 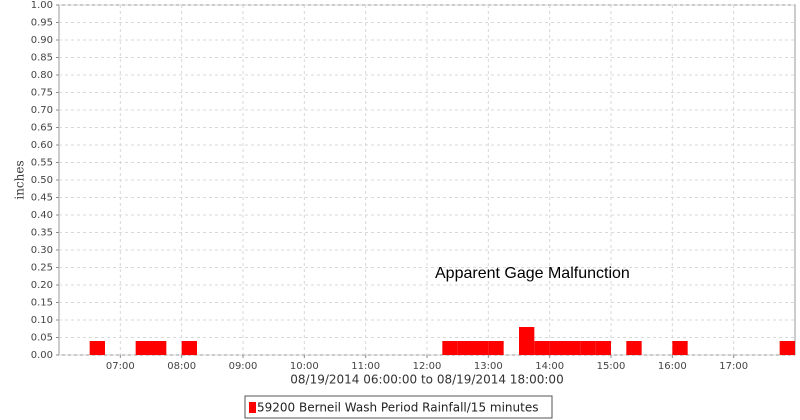 I want to click on y-tick-label: 0.10, so click(x=42, y=320).